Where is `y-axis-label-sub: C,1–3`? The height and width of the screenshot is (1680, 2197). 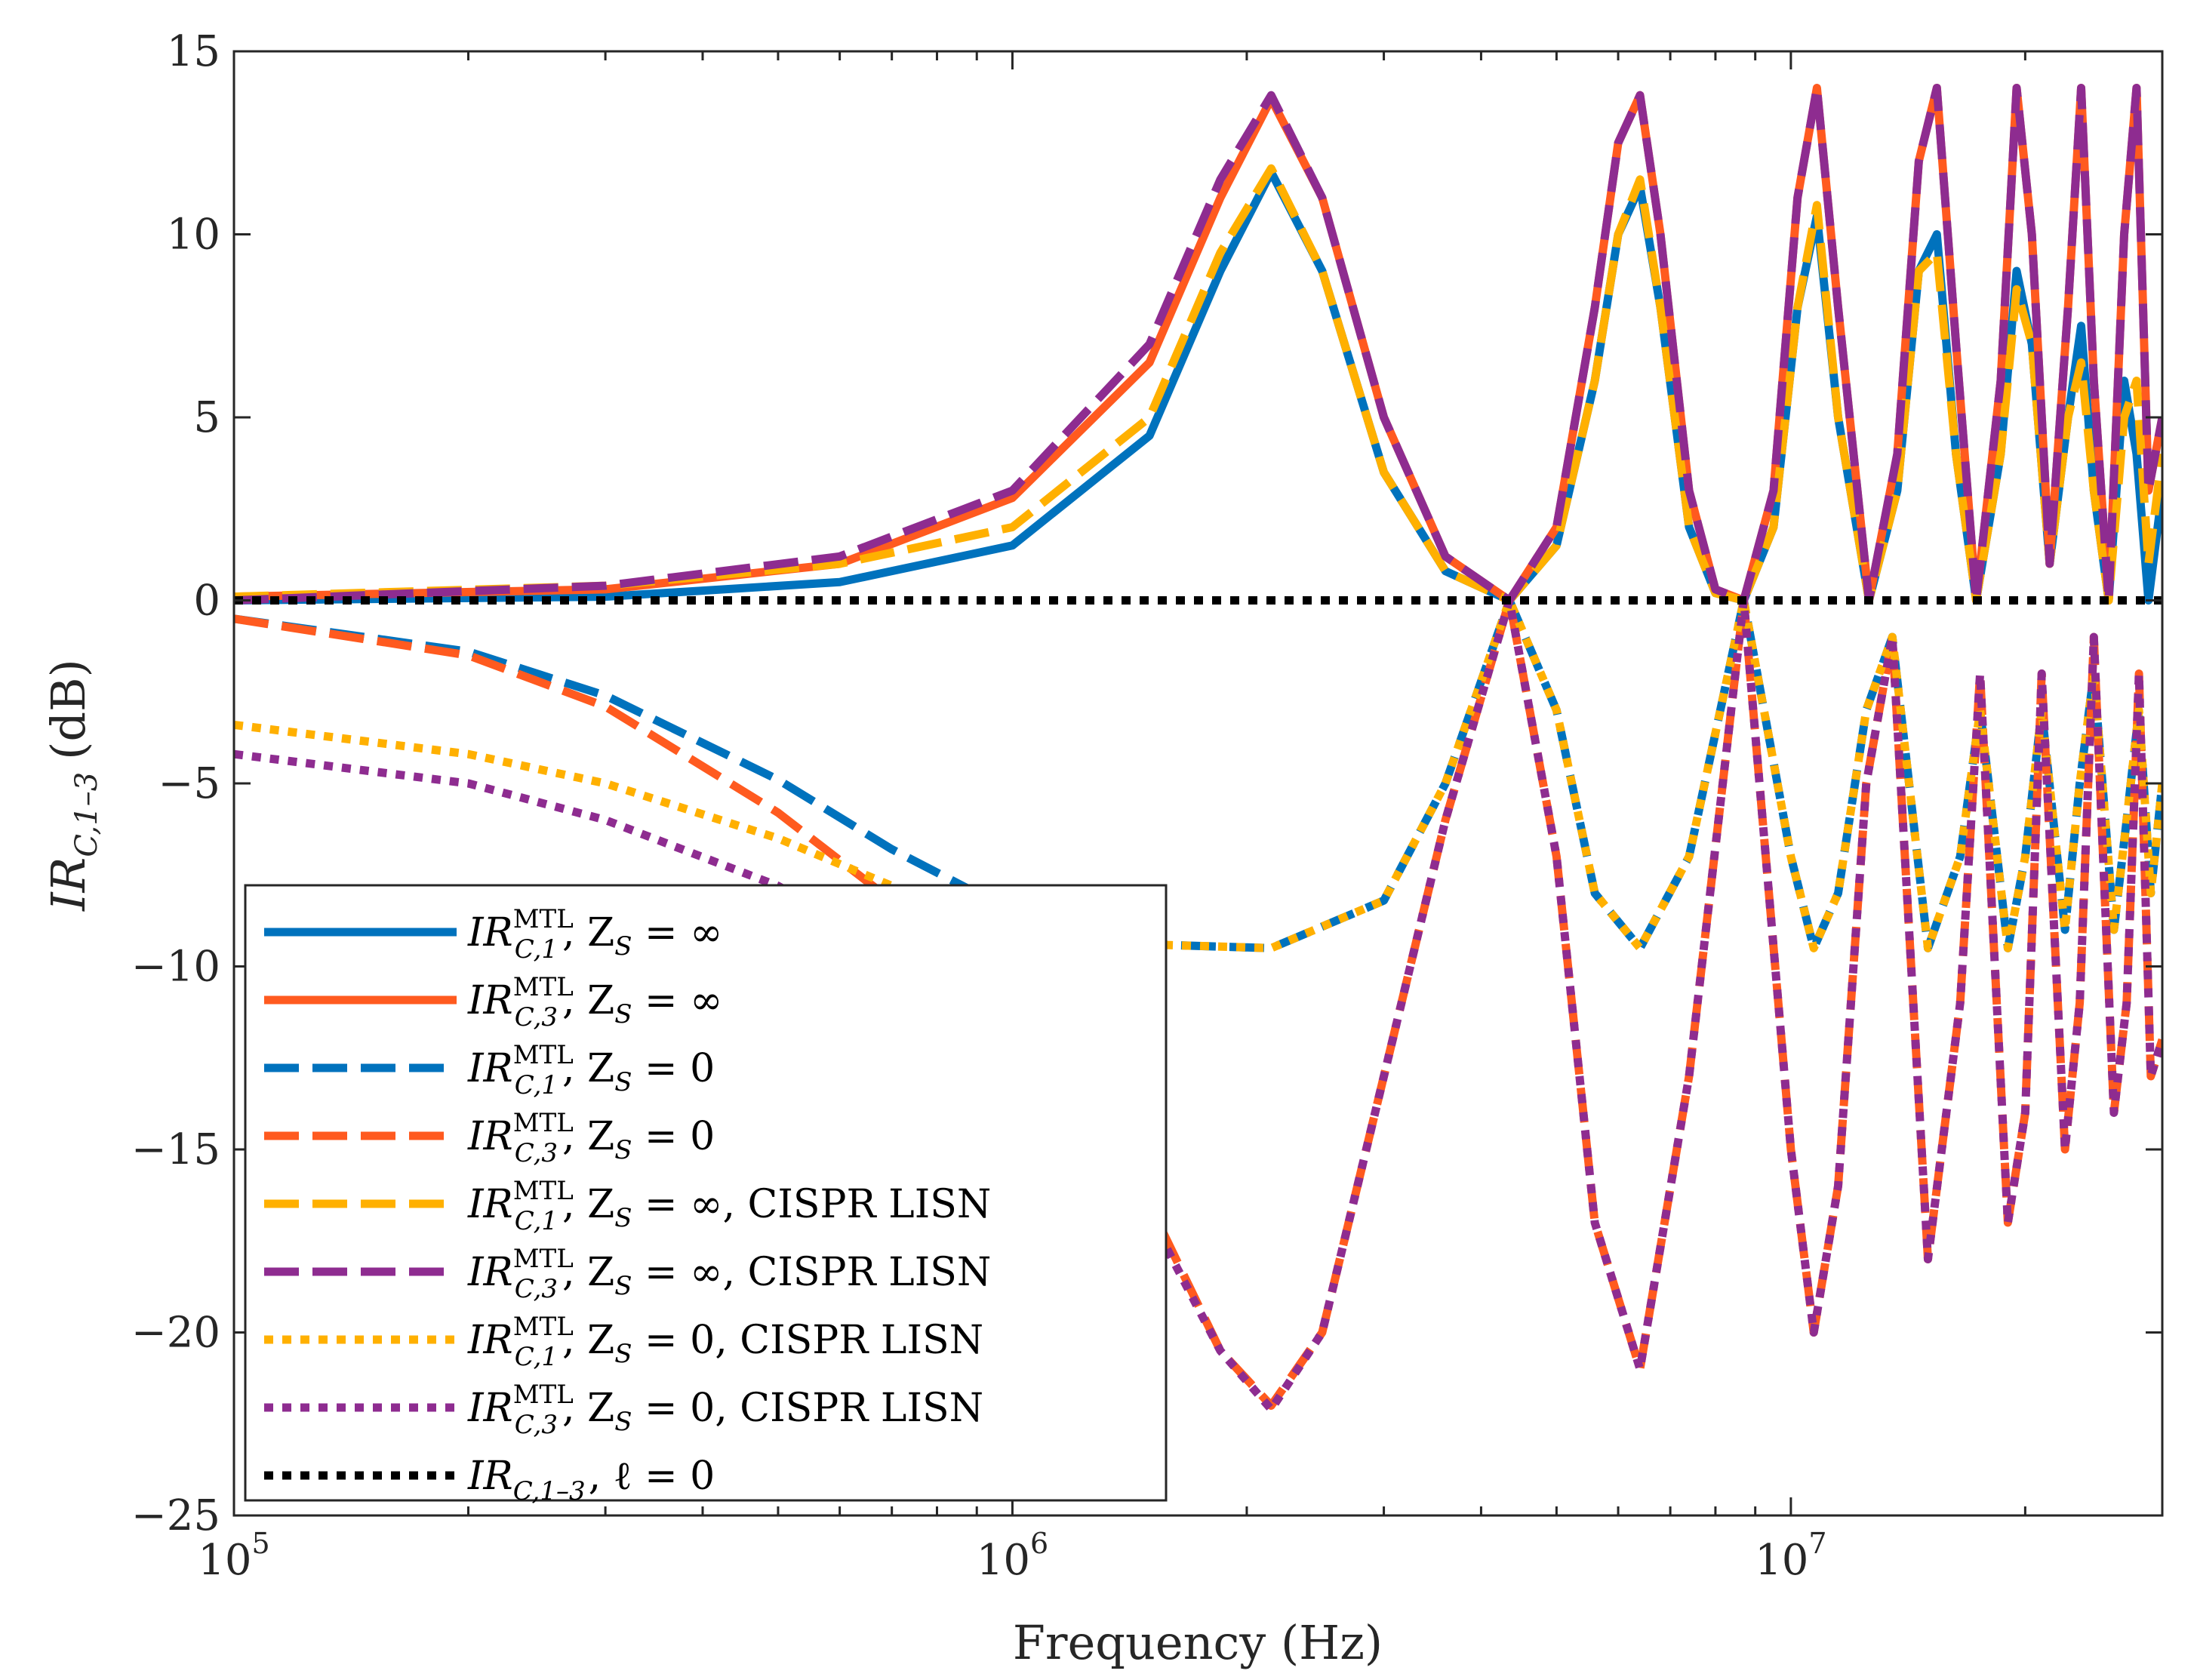 y-axis-label-sub: C,1–3 is located at coordinates (87, 814).